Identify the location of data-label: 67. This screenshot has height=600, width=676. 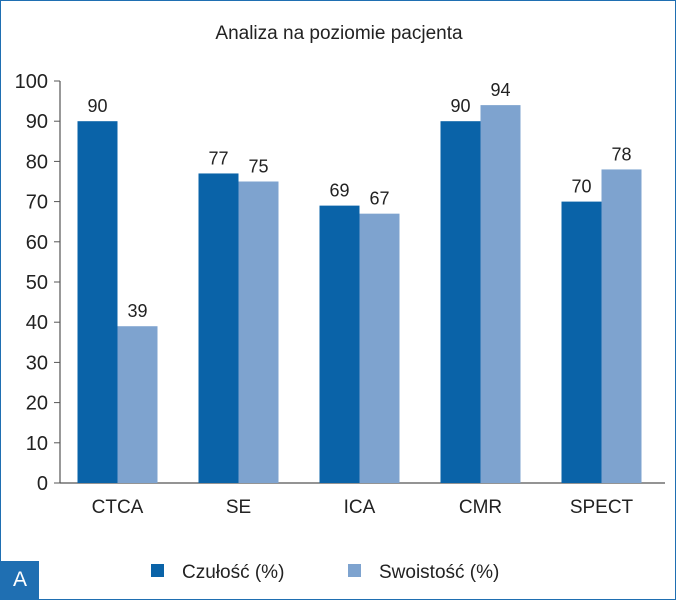
(379, 199).